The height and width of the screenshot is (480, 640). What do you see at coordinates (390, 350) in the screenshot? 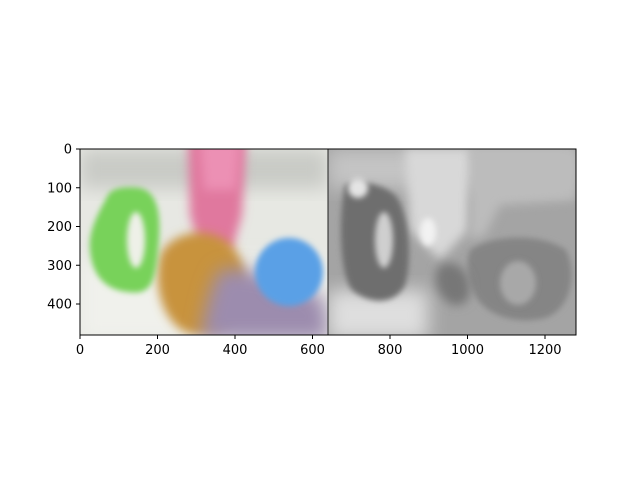
I see `x-tick-label: 800` at bounding box center [390, 350].